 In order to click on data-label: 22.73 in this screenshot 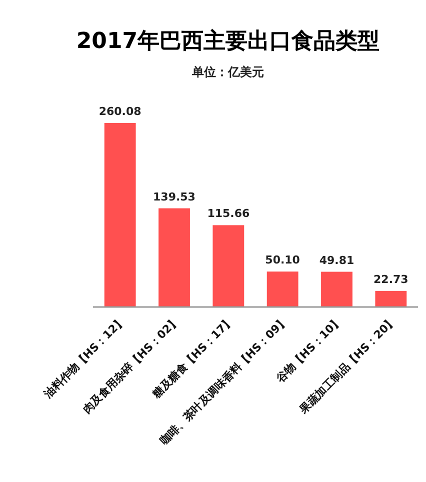, I will do `click(391, 279)`.